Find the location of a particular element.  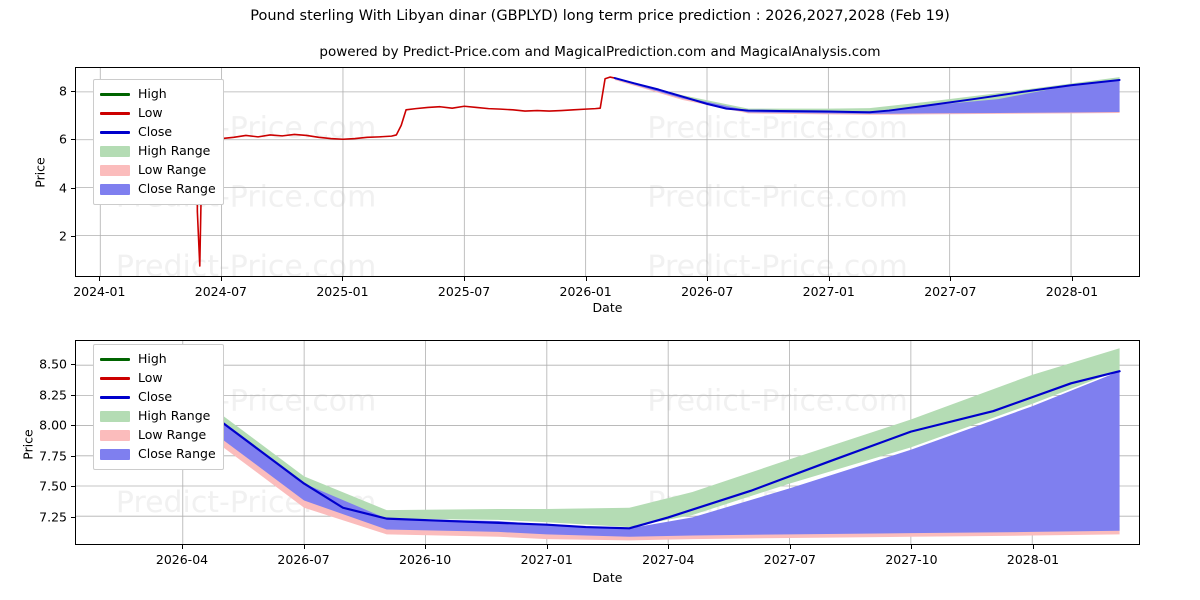

x-tick-label: 2024-01 is located at coordinates (99, 291).